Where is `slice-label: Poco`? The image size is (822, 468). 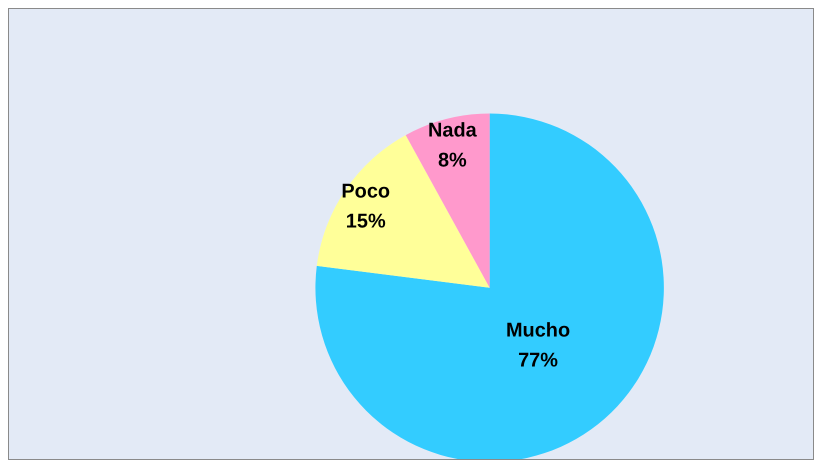
slice-label: Poco is located at coordinates (365, 191).